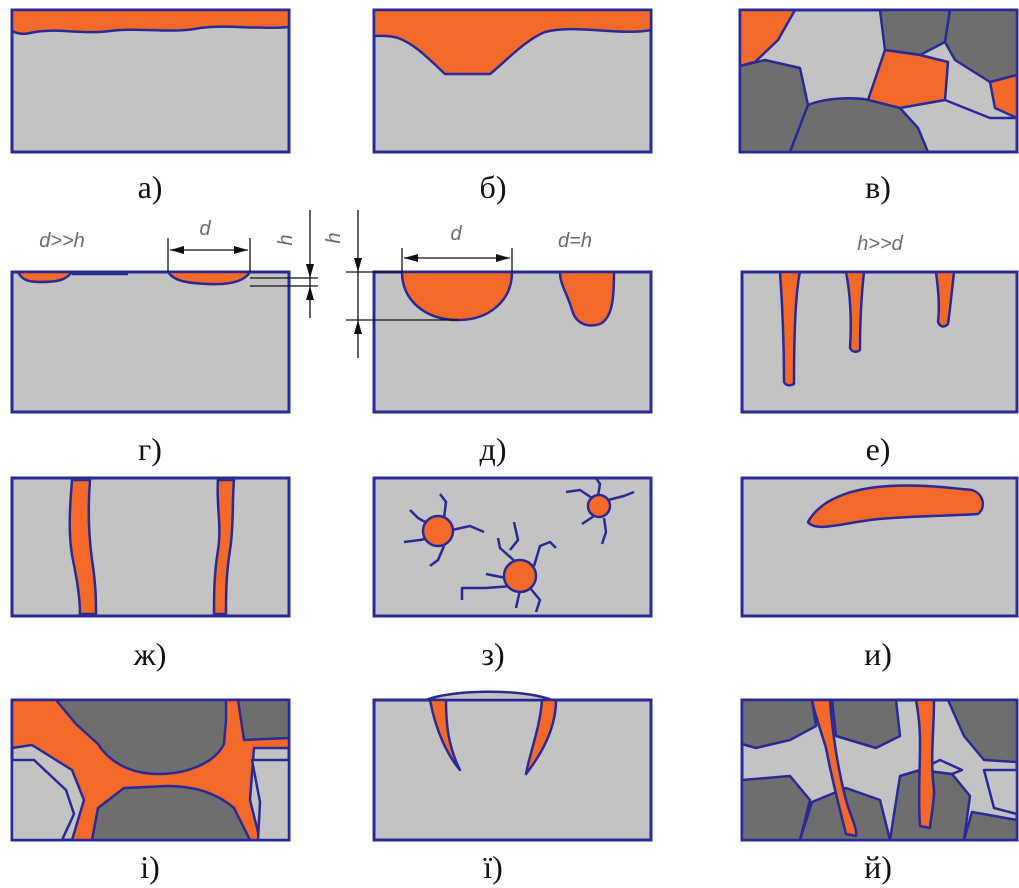 This screenshot has height=888, width=1019. I want to click on caption-a: а), so click(150, 187).